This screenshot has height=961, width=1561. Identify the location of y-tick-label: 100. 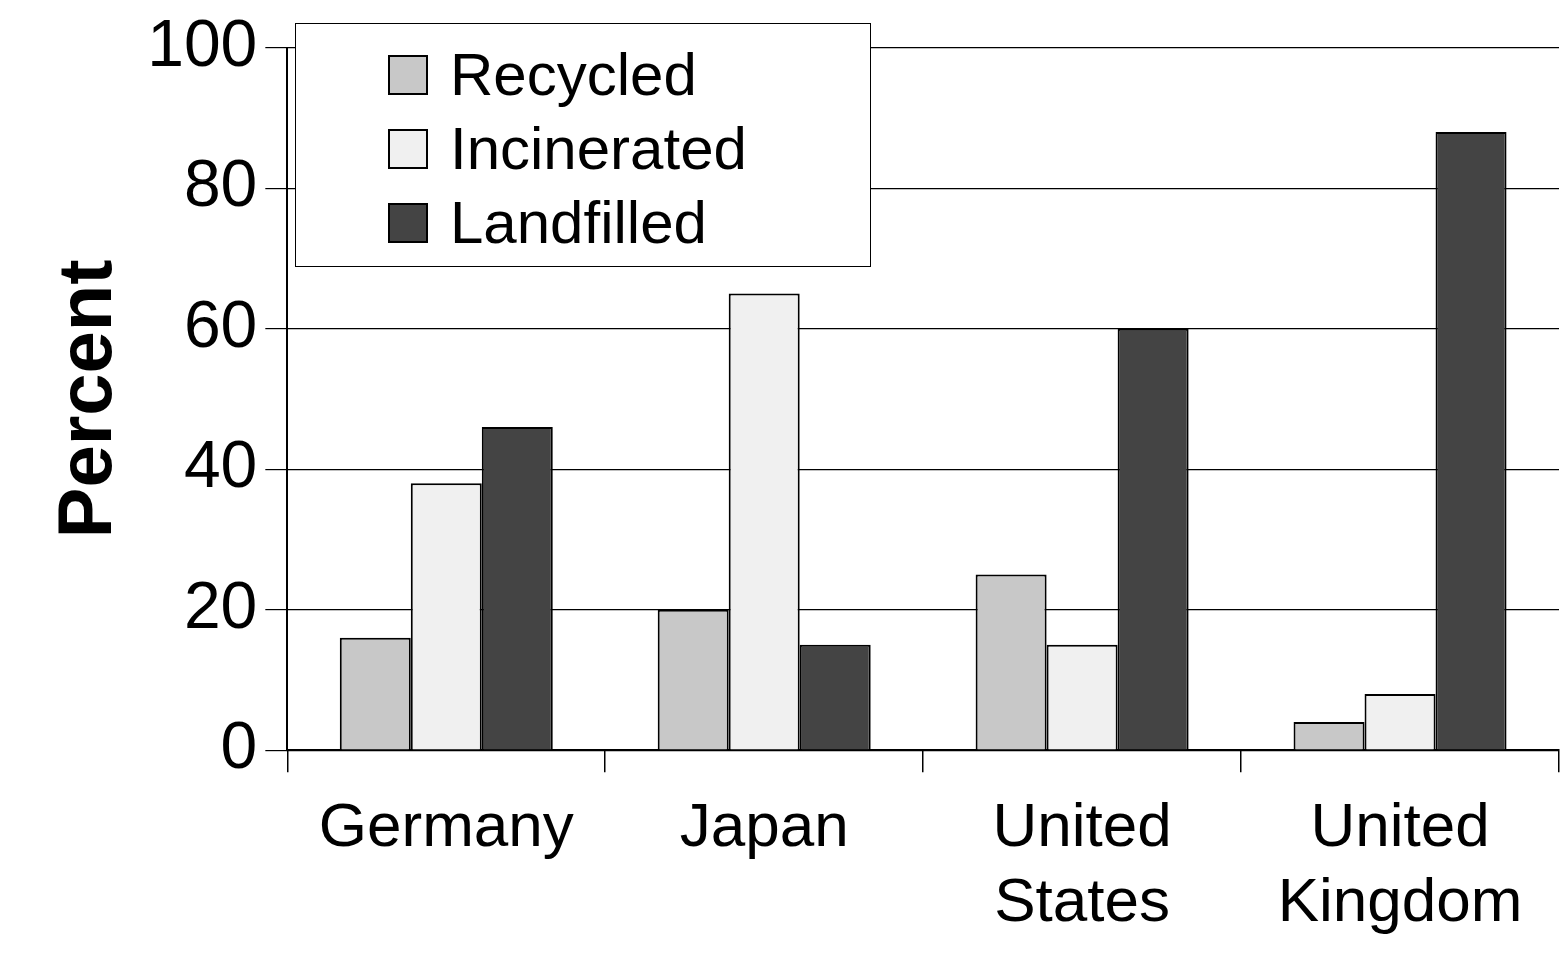
(202, 42).